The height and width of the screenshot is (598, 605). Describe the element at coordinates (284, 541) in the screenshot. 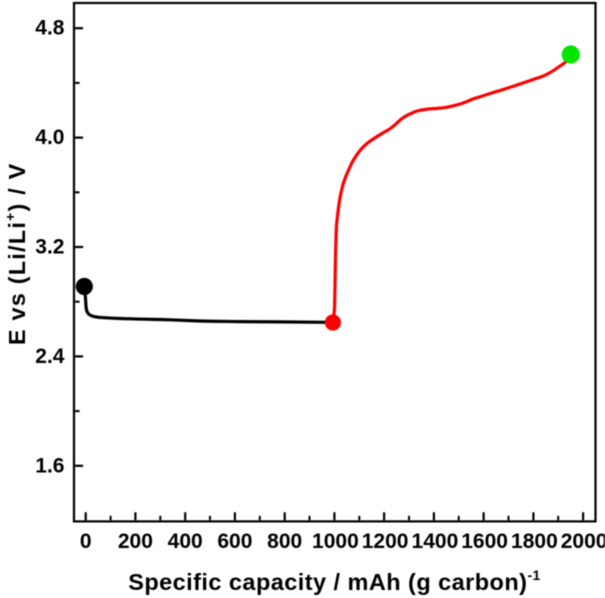

I see `svg-text: 800` at that location.